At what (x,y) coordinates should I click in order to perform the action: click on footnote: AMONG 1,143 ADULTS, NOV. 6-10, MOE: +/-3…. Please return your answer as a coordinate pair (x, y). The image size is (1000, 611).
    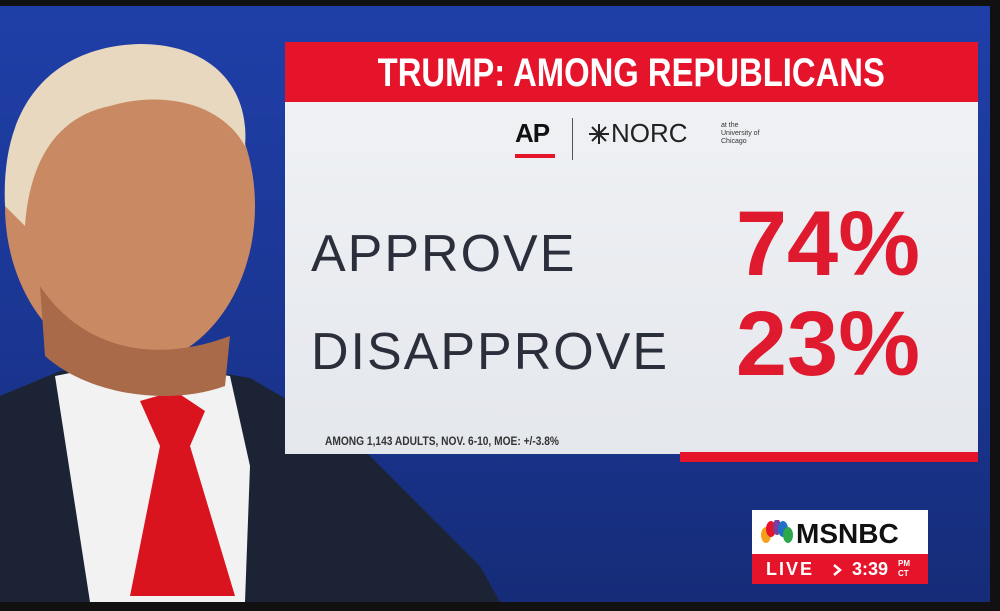
    Looking at the image, I should click on (442, 441).